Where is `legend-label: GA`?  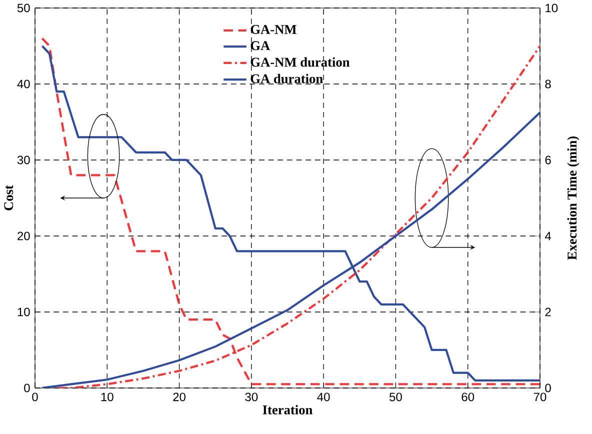
legend-label: GA is located at coordinates (260, 45).